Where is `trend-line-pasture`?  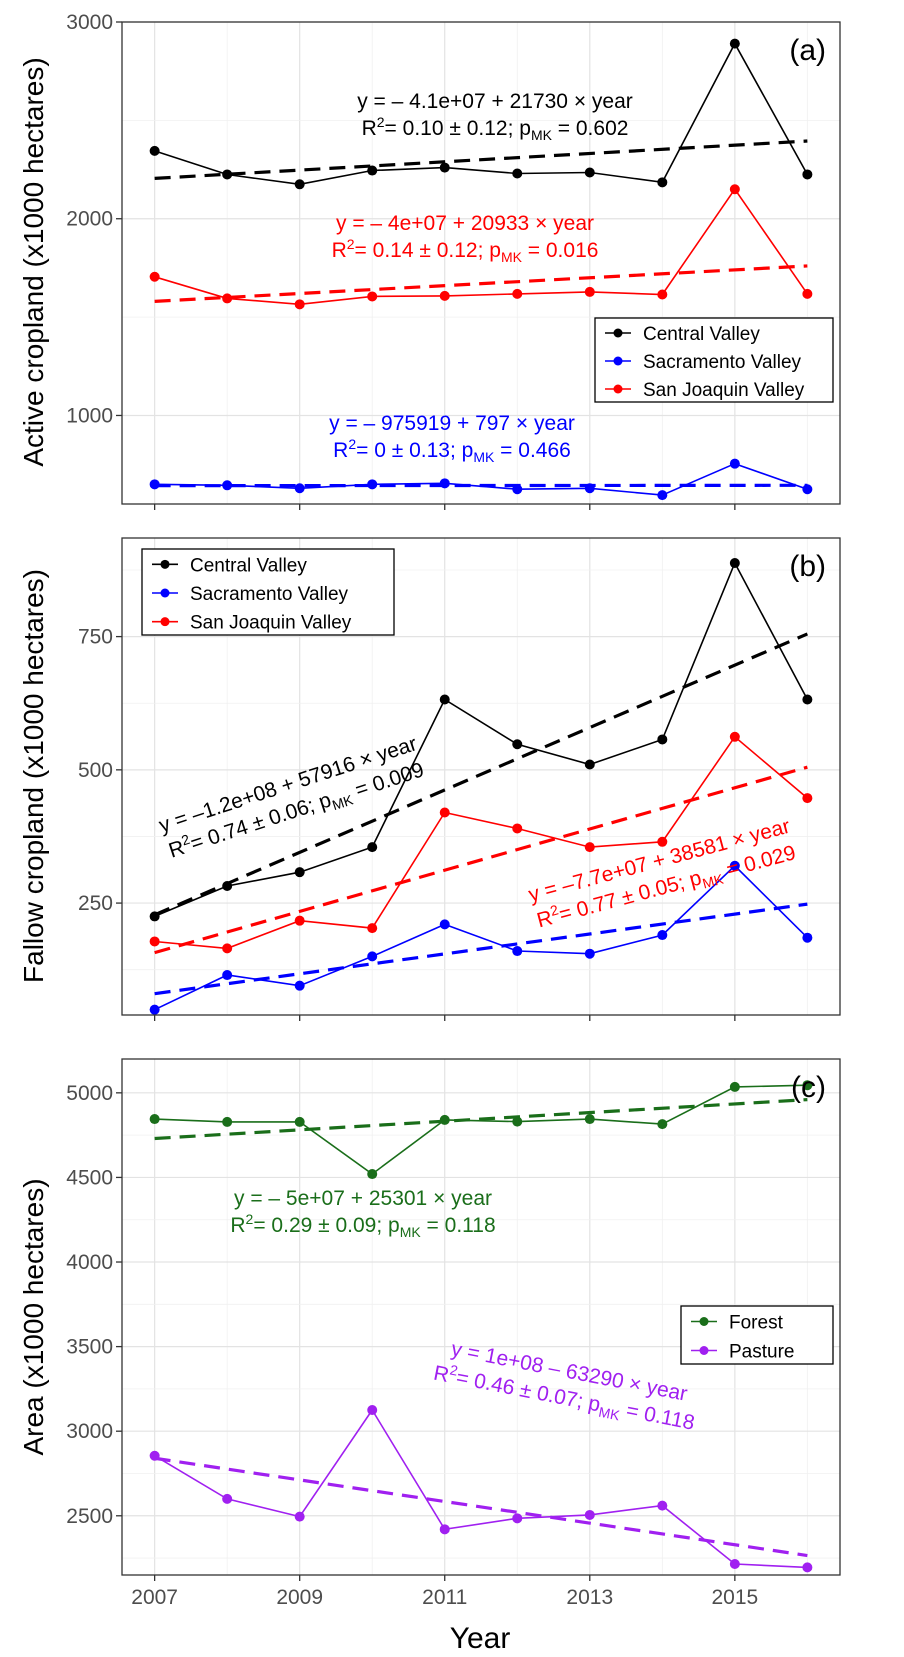 trend-line-pasture is located at coordinates (481, 1507).